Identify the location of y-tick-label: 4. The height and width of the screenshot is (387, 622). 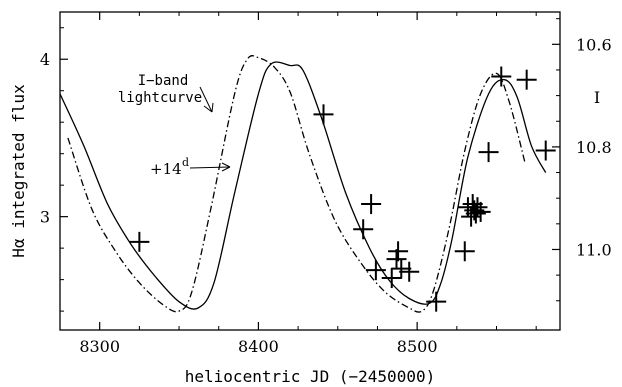
(45, 59).